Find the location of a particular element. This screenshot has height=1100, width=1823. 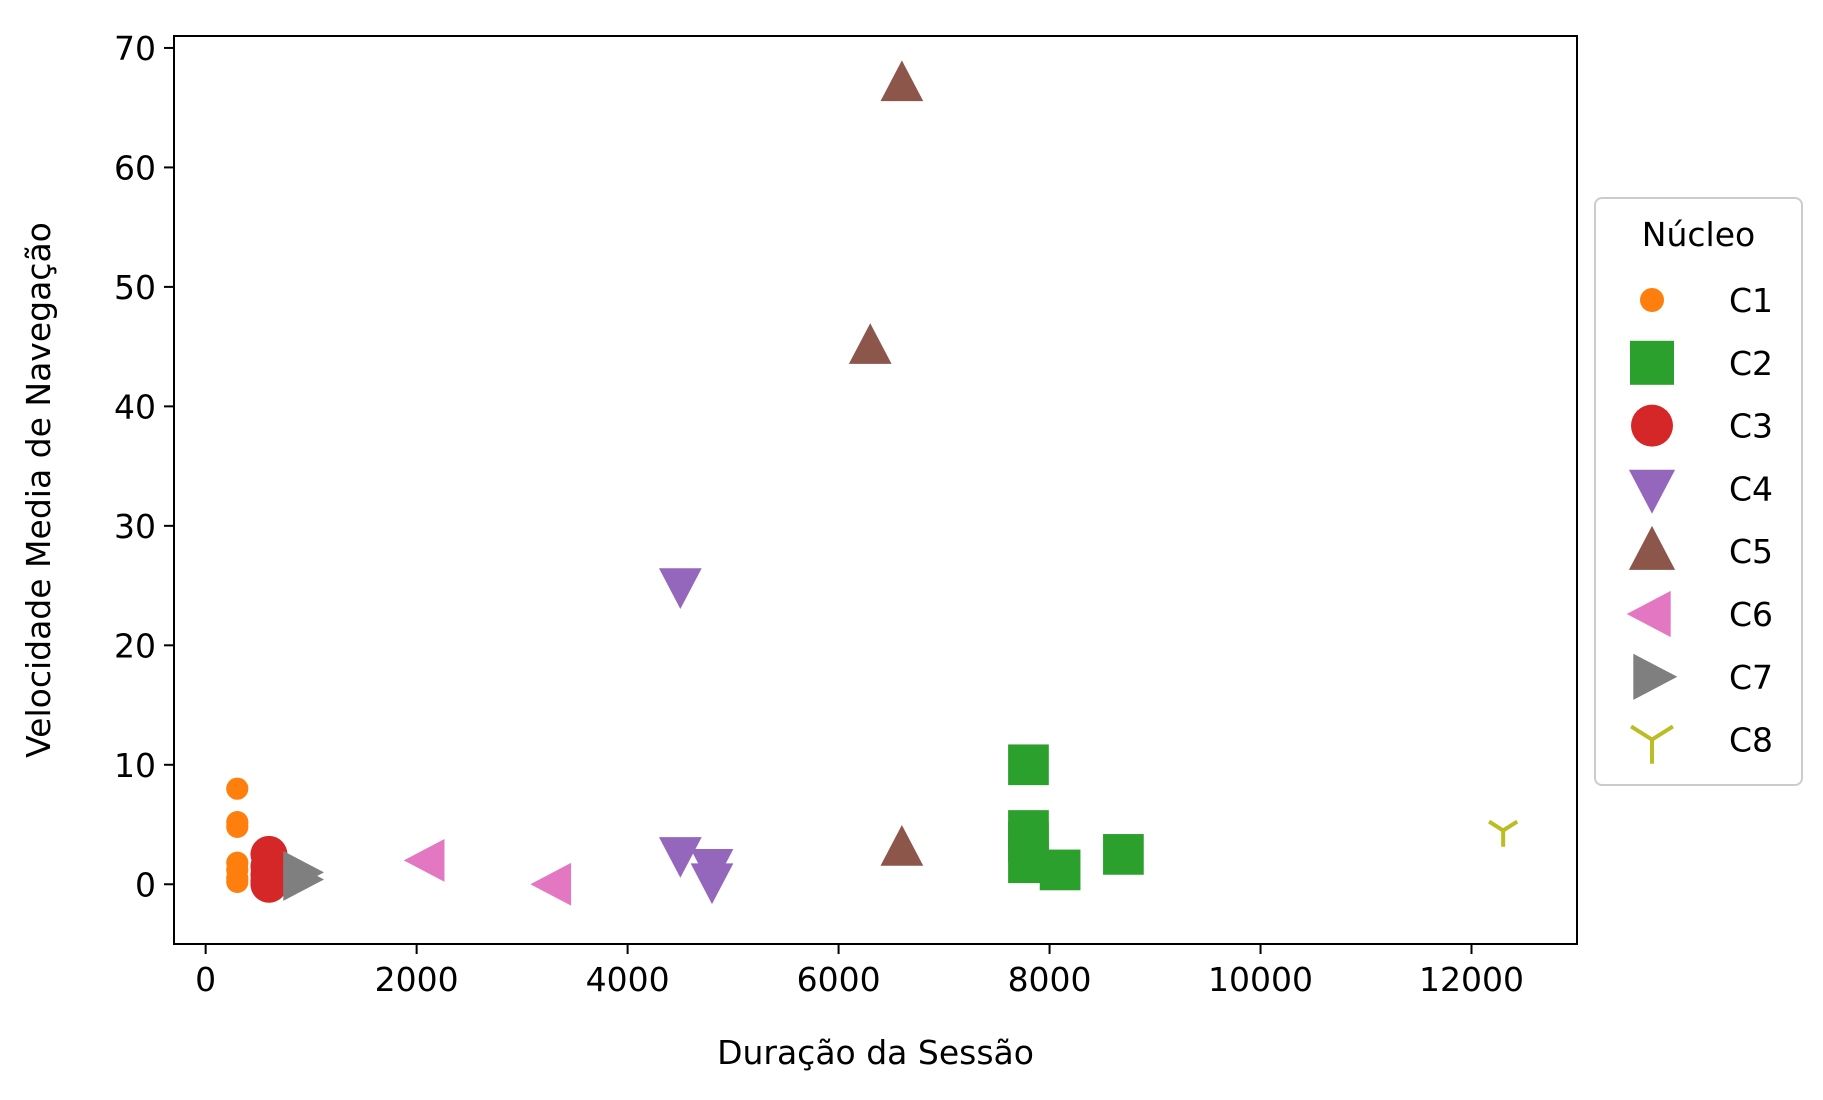

legend-item-c1: C1 is located at coordinates (1706, 300).